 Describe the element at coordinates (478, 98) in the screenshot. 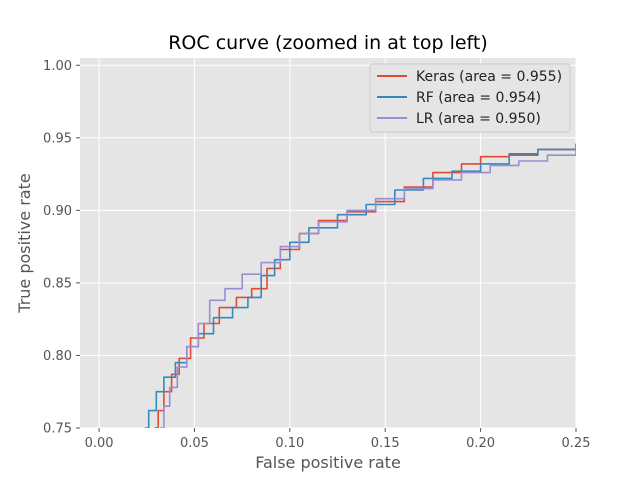

I see `legend-label-1: RF (area = 0.954)` at that location.